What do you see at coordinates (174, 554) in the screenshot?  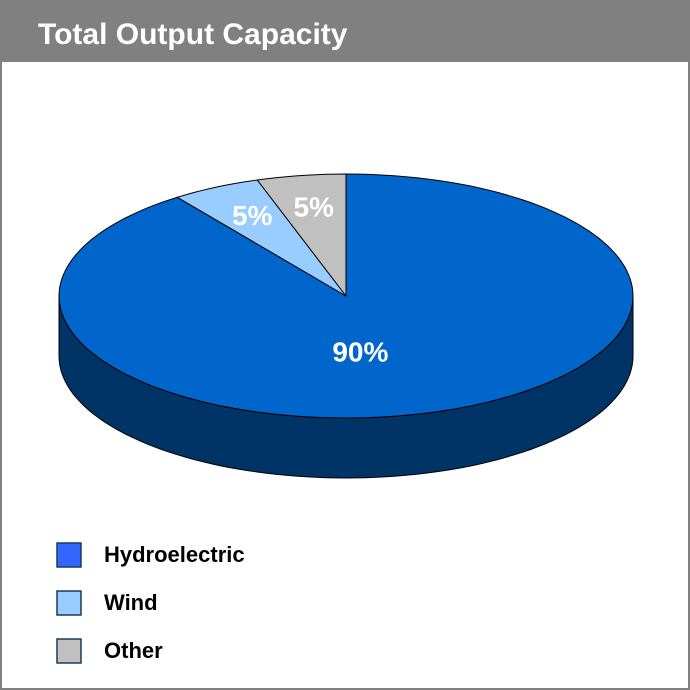 I see `legend-label: Hydroelectric` at bounding box center [174, 554].